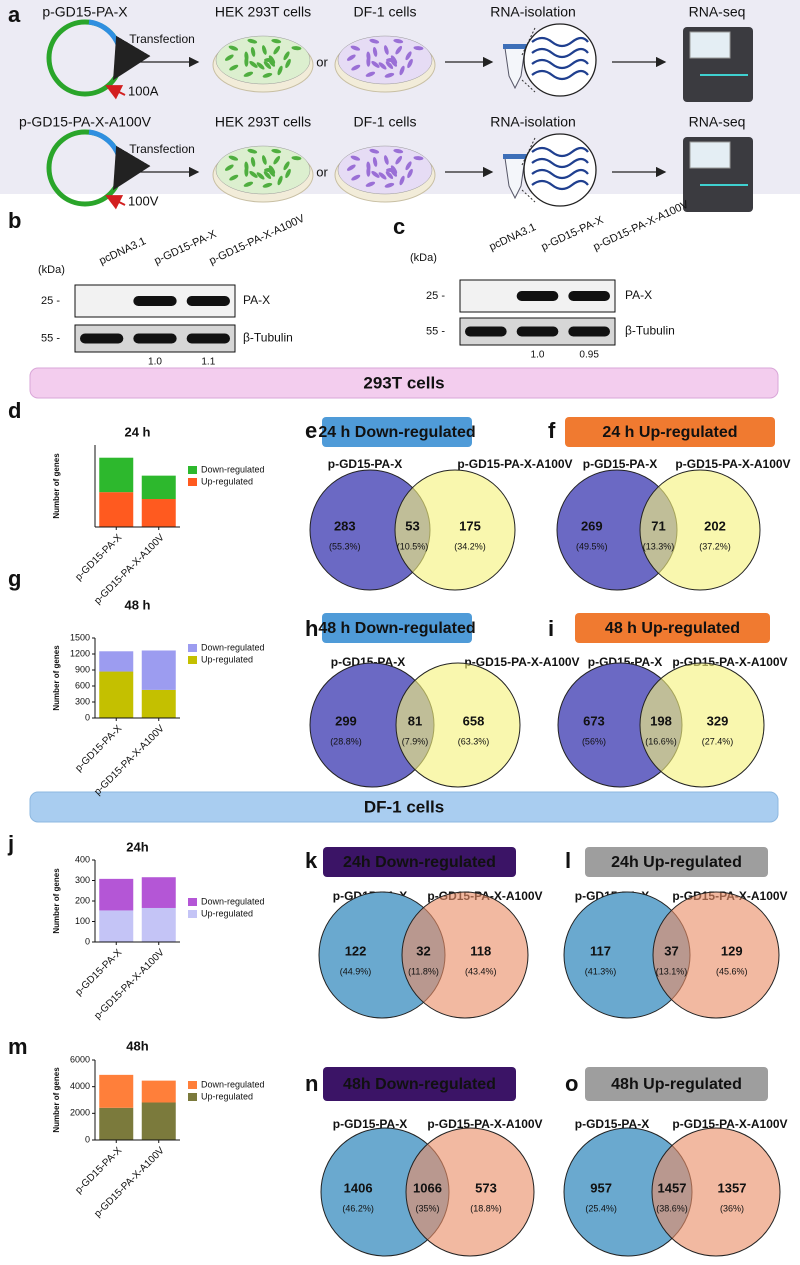  I want to click on venn-count: 329, so click(718, 720).